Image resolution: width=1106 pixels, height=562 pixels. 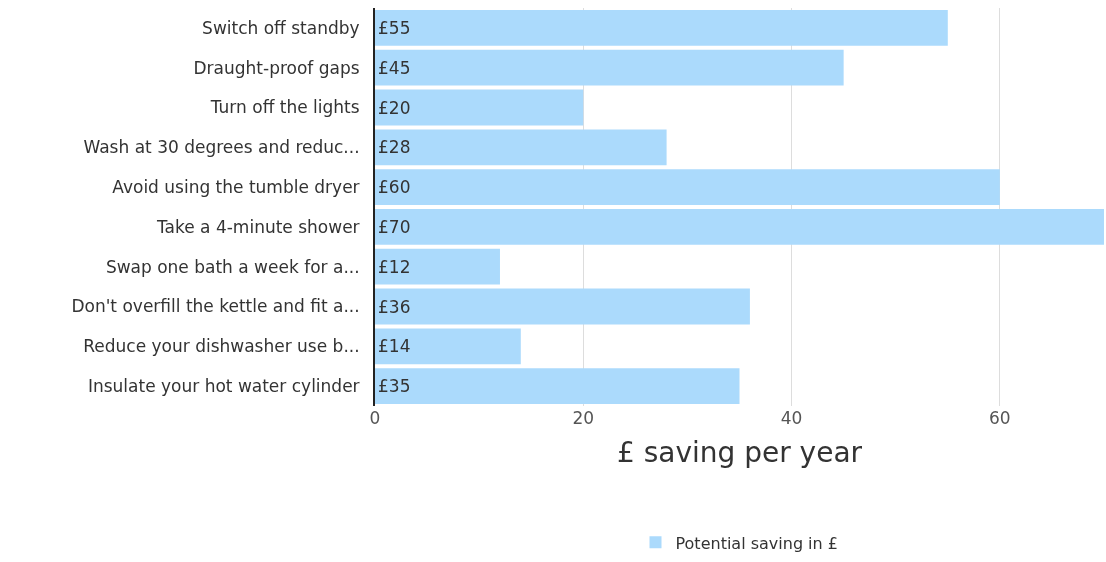 What do you see at coordinates (394, 306) in the screenshot?
I see `data-label: £36` at bounding box center [394, 306].